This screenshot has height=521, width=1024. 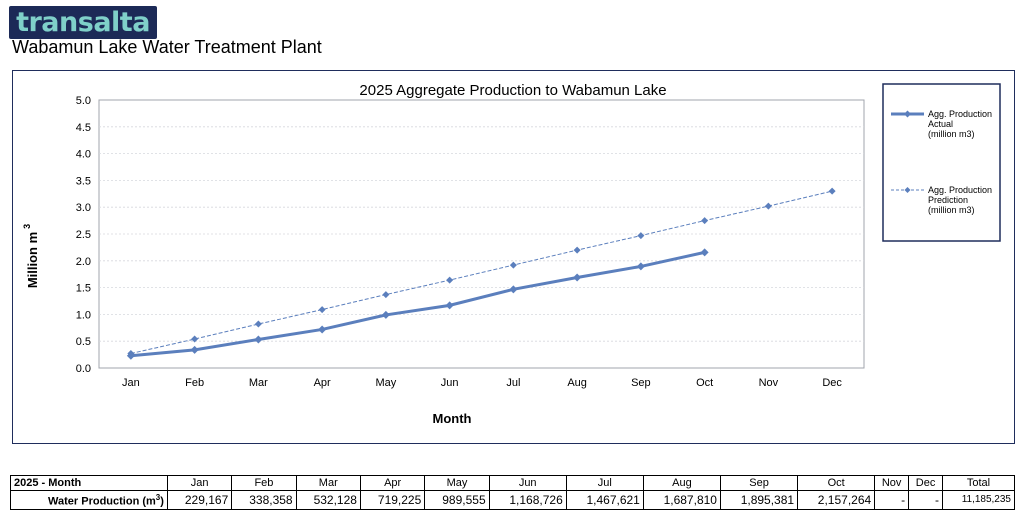 I want to click on y-tick-label: 2.5, so click(x=83, y=235).